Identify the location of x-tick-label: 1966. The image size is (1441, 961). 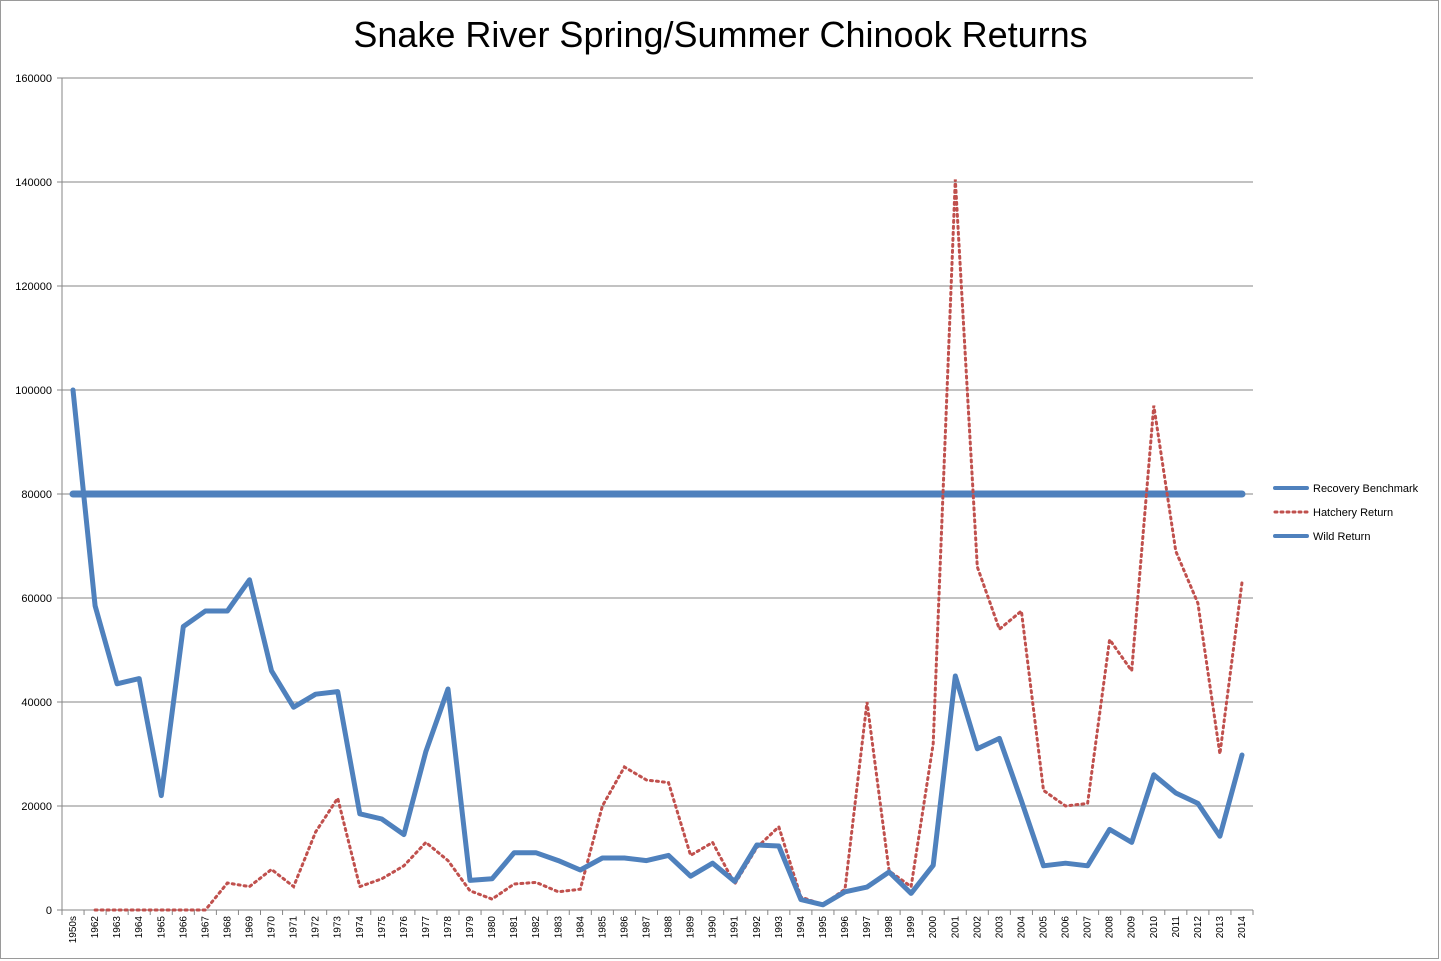
(183, 927).